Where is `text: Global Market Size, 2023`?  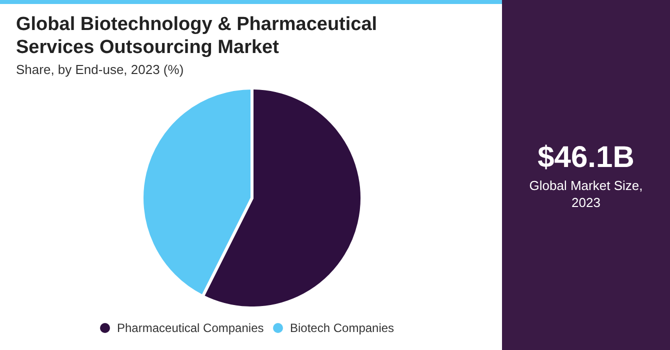 text: Global Market Size, 2023 is located at coordinates (586, 194).